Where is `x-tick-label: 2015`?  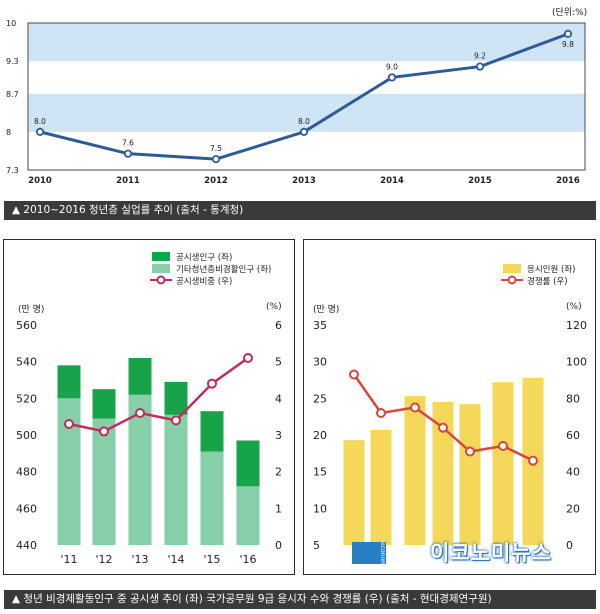
x-tick-label: 2015 is located at coordinates (480, 181).